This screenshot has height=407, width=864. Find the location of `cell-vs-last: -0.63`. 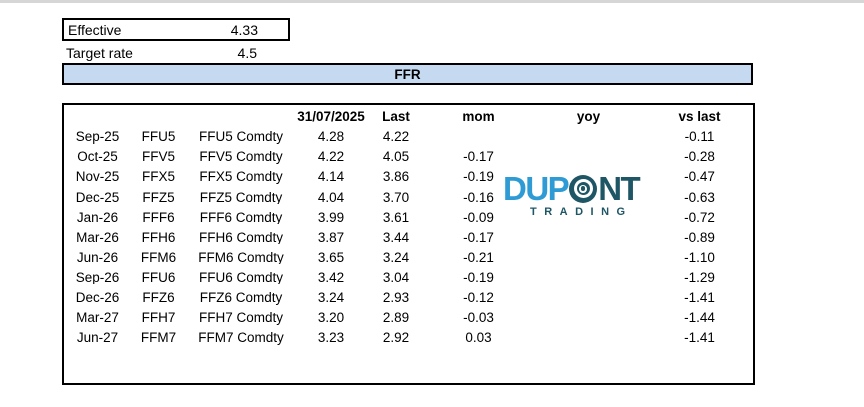

cell-vs-last: -0.63 is located at coordinates (699, 197).